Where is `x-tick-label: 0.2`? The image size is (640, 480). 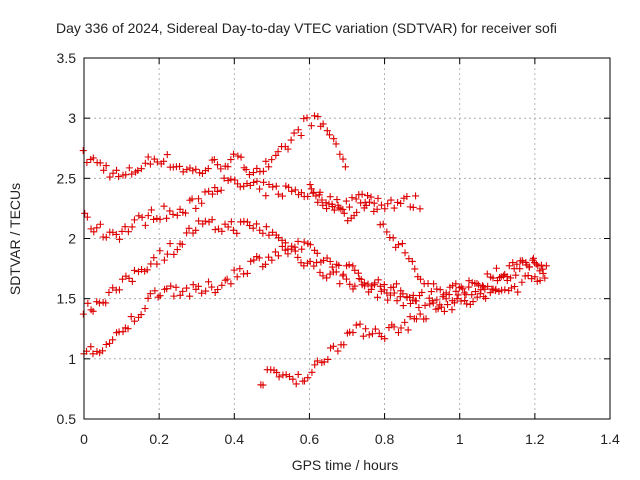 x-tick-label: 0.2 is located at coordinates (159, 439).